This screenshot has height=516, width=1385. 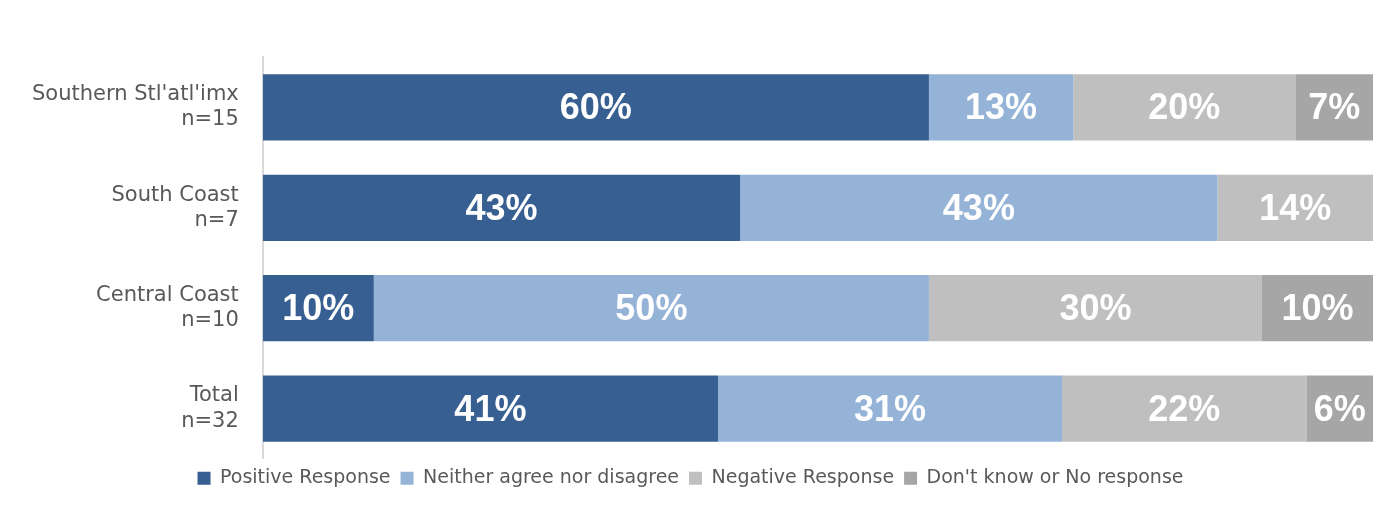 What do you see at coordinates (305, 476) in the screenshot?
I see `legend-label: Positive Response` at bounding box center [305, 476].